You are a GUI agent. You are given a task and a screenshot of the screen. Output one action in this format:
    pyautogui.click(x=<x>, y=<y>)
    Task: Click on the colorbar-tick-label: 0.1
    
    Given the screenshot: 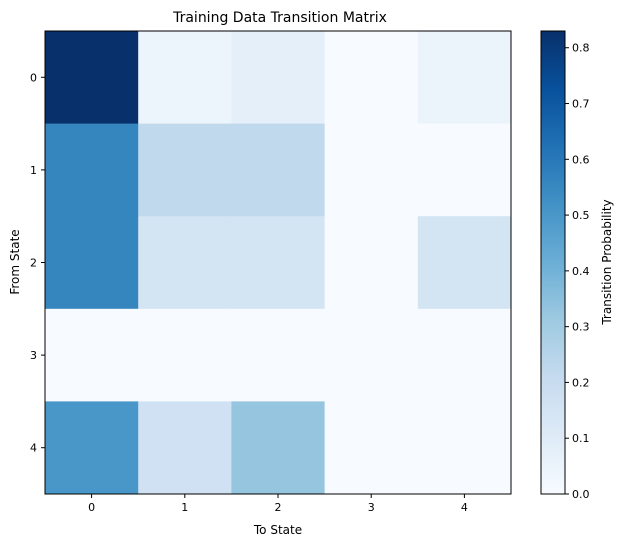 What is the action you would take?
    pyautogui.click(x=581, y=438)
    